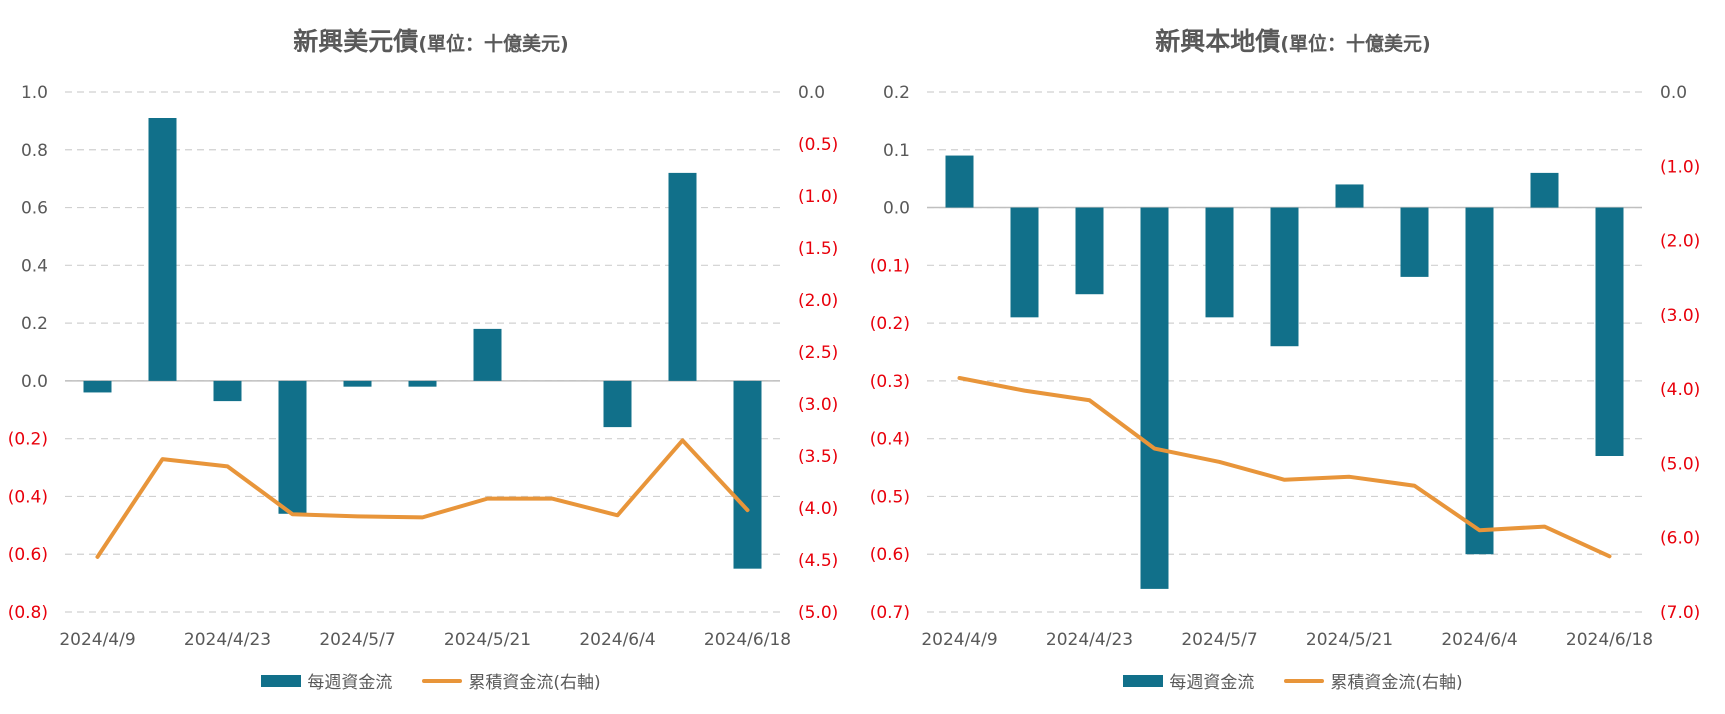 The height and width of the screenshot is (714, 1725). I want to click on left-axis-tick-label: 0.6, so click(34, 209).